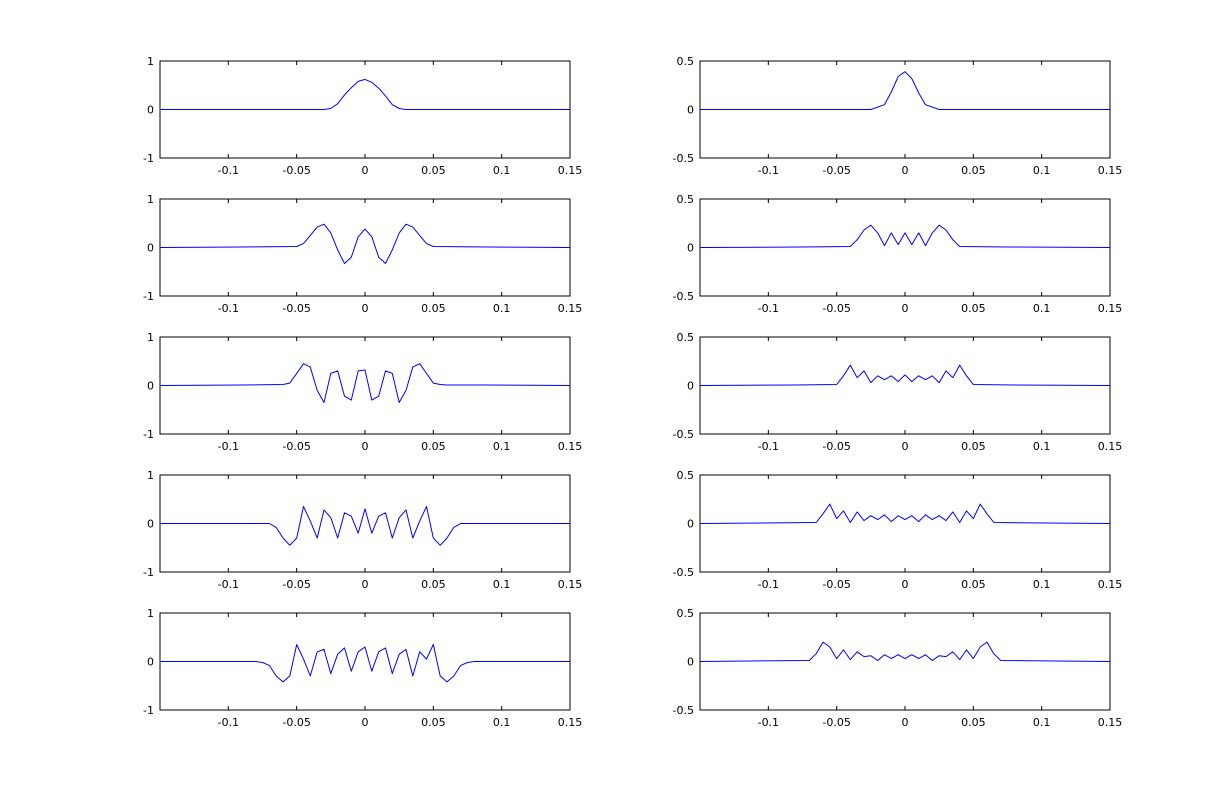 The height and width of the screenshot is (800, 1226). I want to click on subplot-1: -0.1 -0.05 0 0.05 0.1 0.15 1 0 -1, so click(362, 116).